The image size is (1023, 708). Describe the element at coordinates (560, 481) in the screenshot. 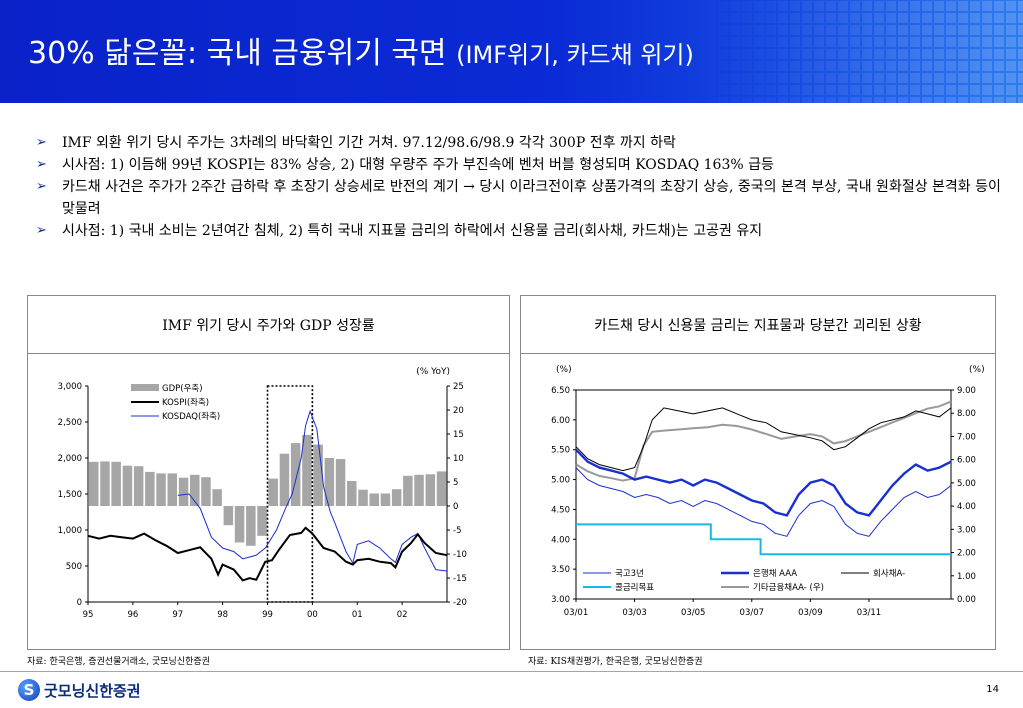

I see `left-axis-tick-label: 5.00` at that location.